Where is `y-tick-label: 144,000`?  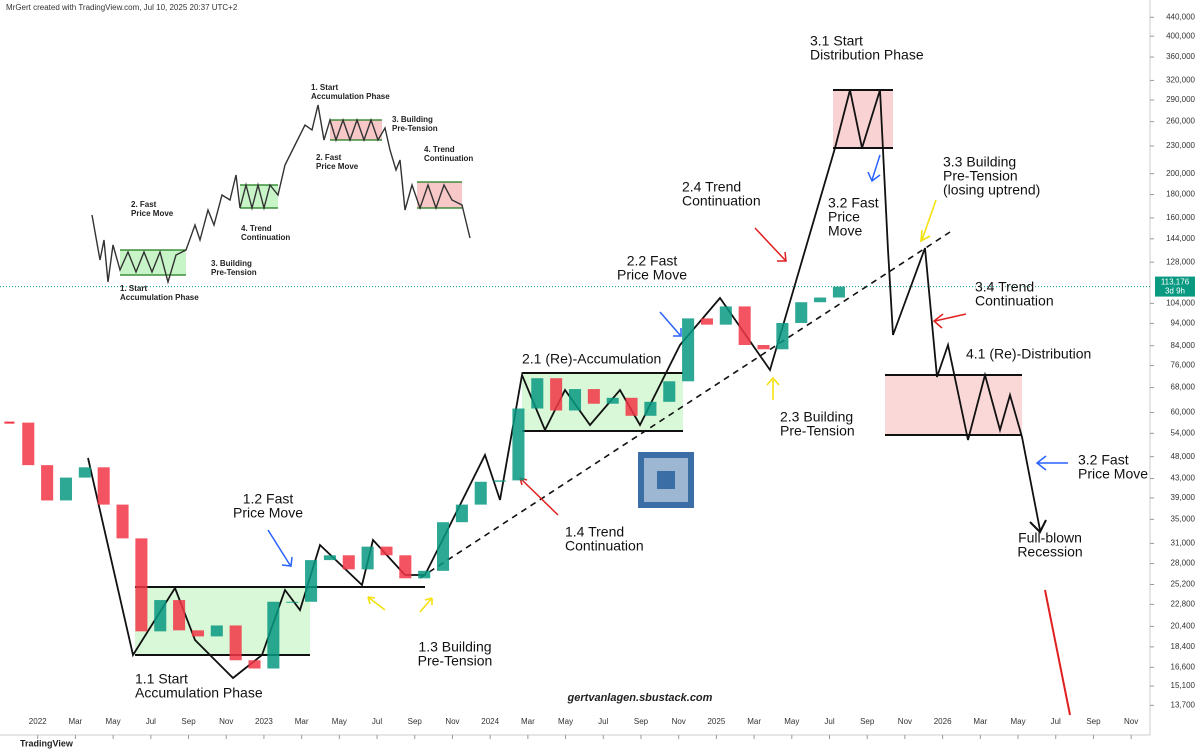
y-tick-label: 144,000 is located at coordinates (1180, 238).